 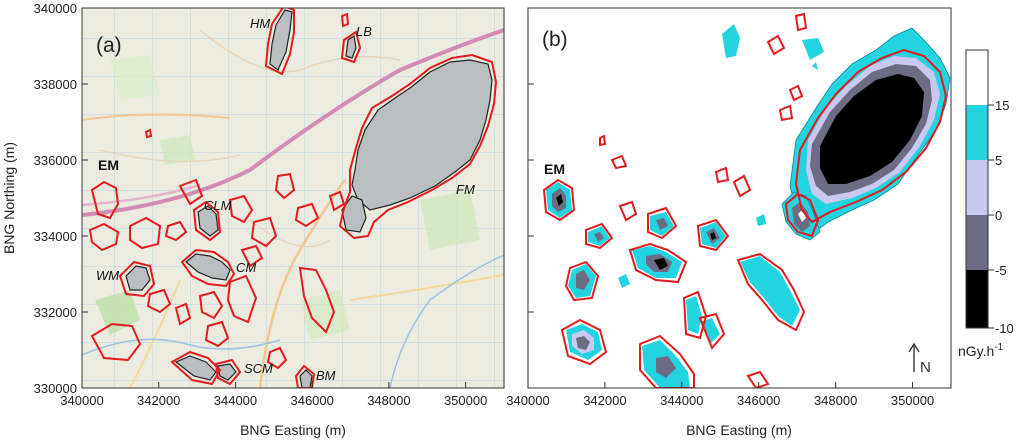 What do you see at coordinates (603, 140) in the screenshot?
I see `contour-b-s12` at bounding box center [603, 140].